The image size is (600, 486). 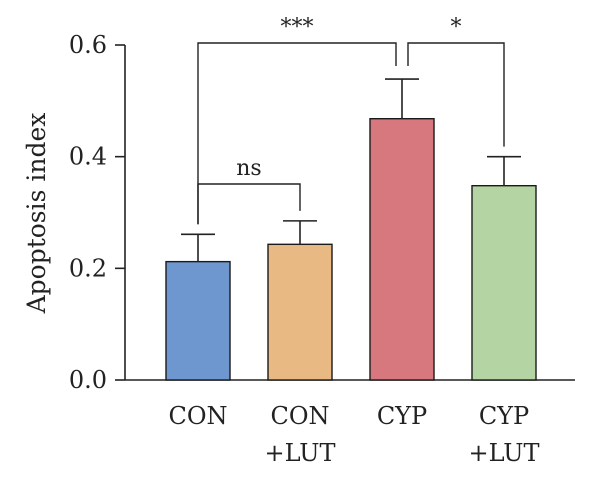 What do you see at coordinates (297, 27) in the screenshot?
I see `significance-label: ***` at bounding box center [297, 27].